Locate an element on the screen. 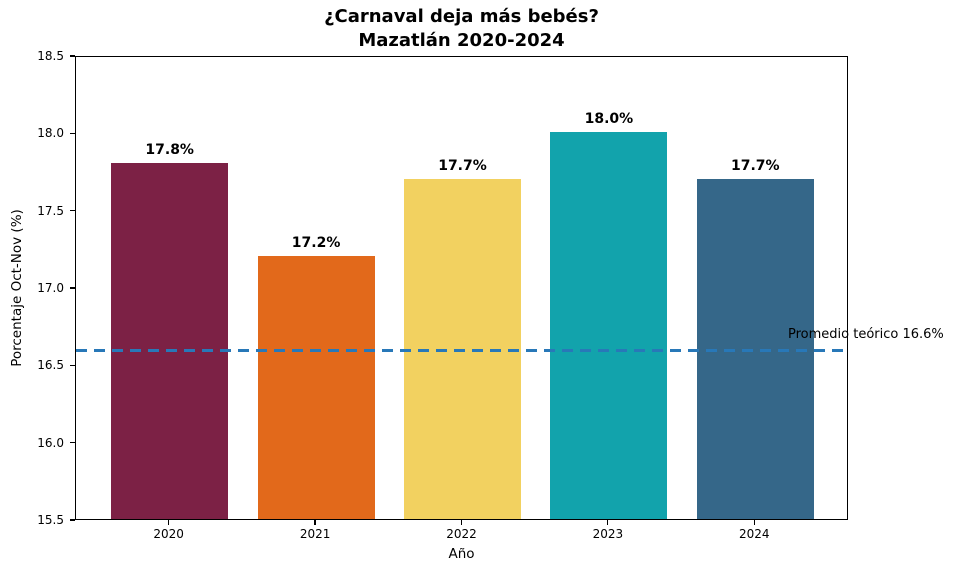  x-tick-label-2024: 2024 is located at coordinates (754, 534).